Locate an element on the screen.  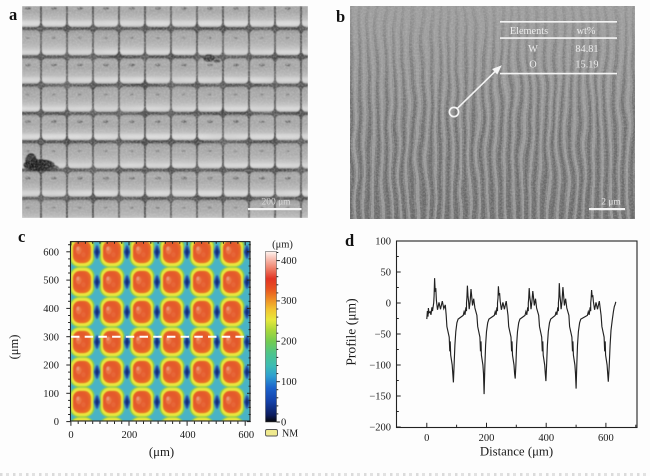
svg-text: 50 is located at coordinates (386, 272).